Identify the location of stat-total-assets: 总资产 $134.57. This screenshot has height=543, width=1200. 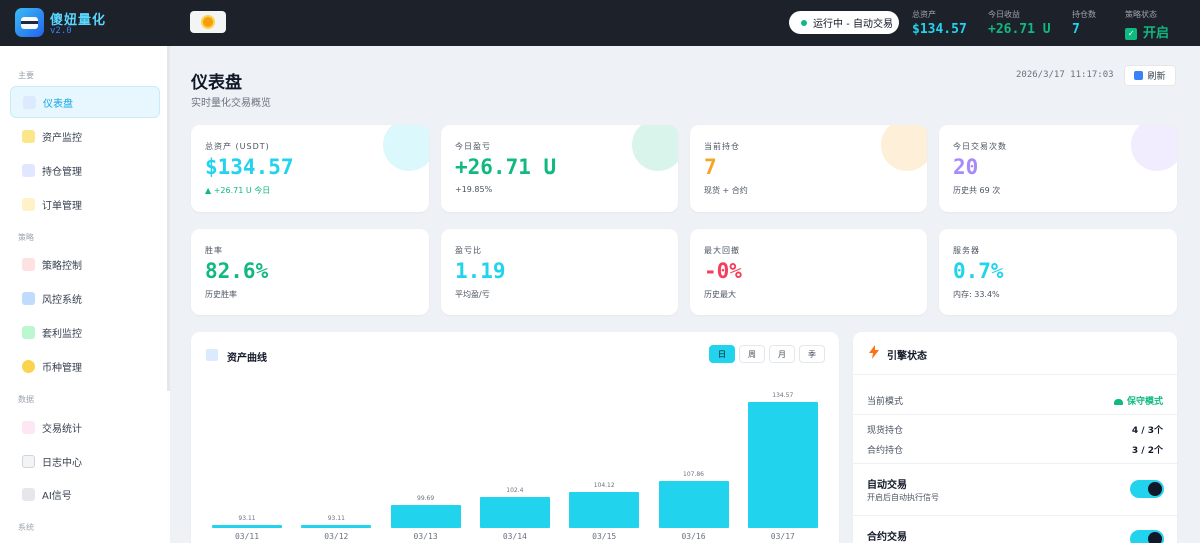
(939, 23).